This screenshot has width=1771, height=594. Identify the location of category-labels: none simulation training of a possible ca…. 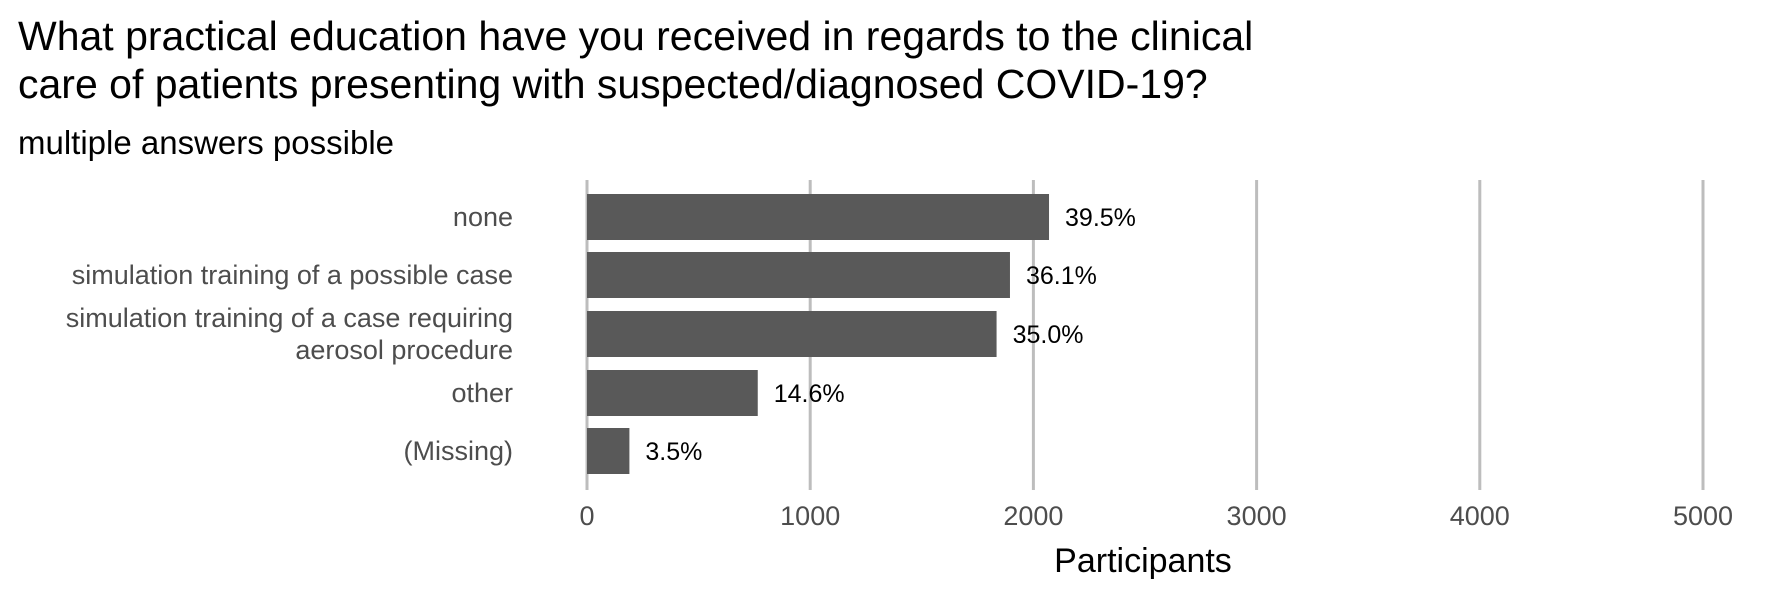
(289, 334).